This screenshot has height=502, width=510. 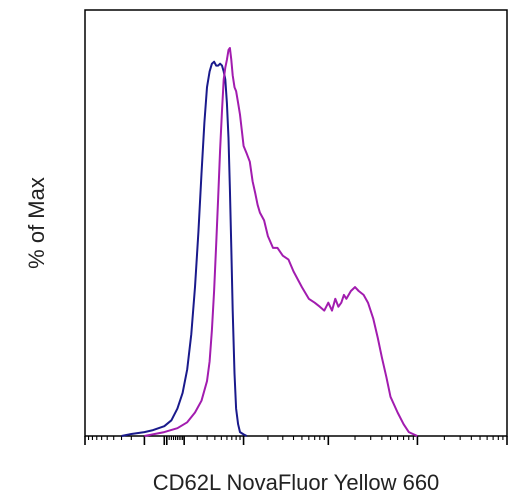 What do you see at coordinates (296, 482) in the screenshot?
I see `x-axis-title: CD62L NovaFluor Yellow 660` at bounding box center [296, 482].